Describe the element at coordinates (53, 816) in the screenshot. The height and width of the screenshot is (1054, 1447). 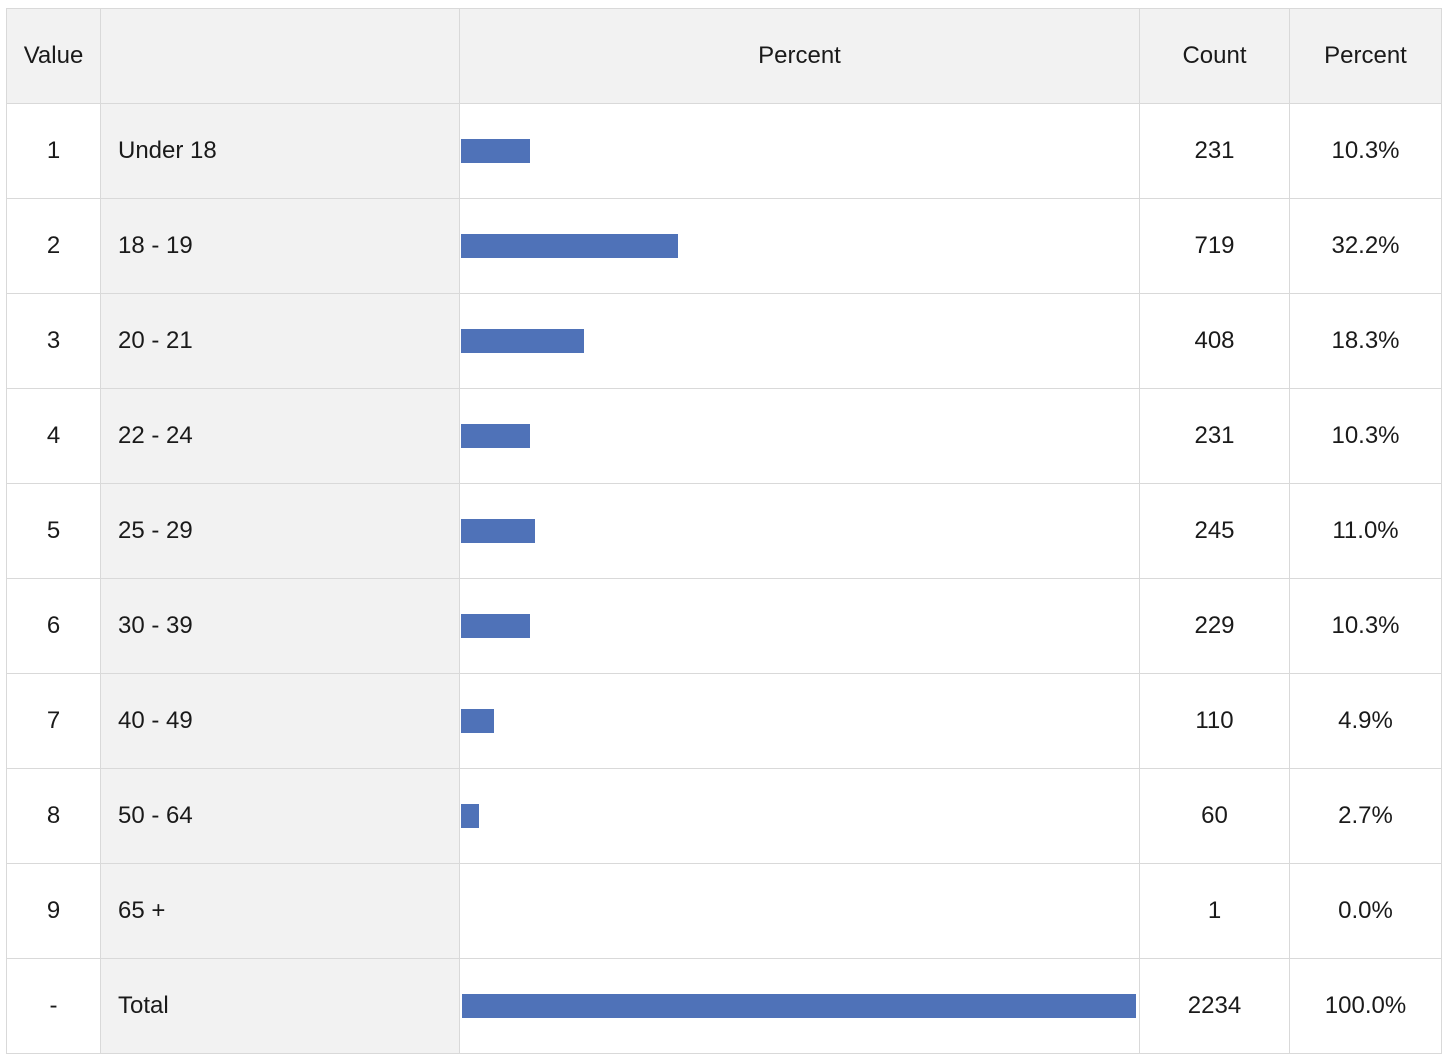
I see `row-value: 8` at that location.